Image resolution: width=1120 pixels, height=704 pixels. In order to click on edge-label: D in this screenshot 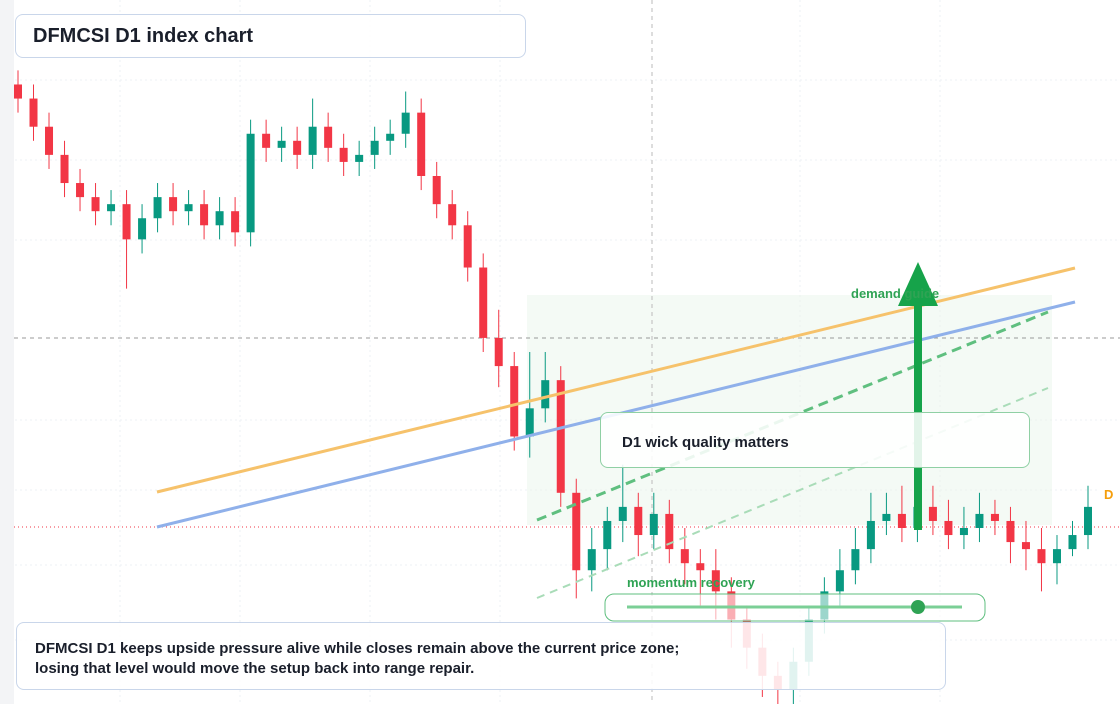, I will do `click(1108, 494)`.